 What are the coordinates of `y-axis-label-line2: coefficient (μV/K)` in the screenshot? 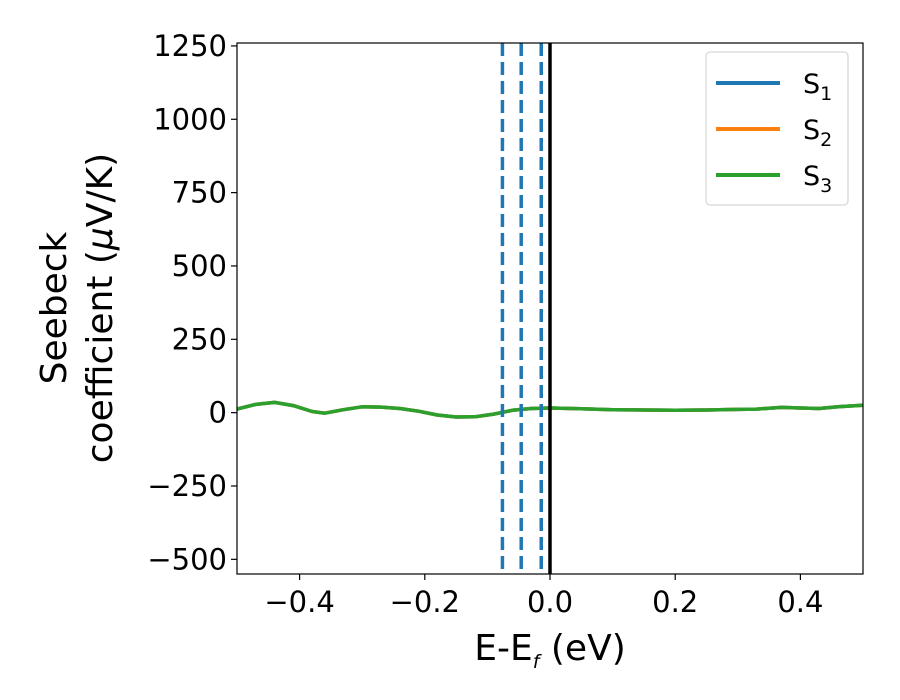 It's located at (100, 308).